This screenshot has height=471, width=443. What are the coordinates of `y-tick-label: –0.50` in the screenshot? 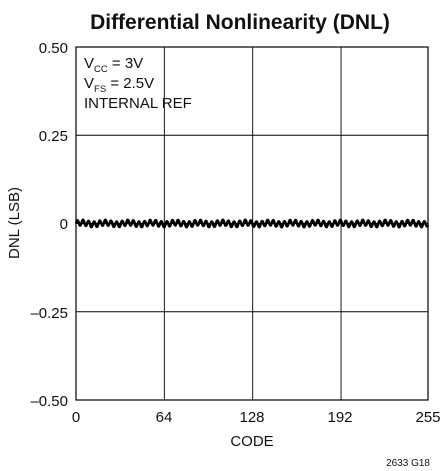 It's located at (49, 401).